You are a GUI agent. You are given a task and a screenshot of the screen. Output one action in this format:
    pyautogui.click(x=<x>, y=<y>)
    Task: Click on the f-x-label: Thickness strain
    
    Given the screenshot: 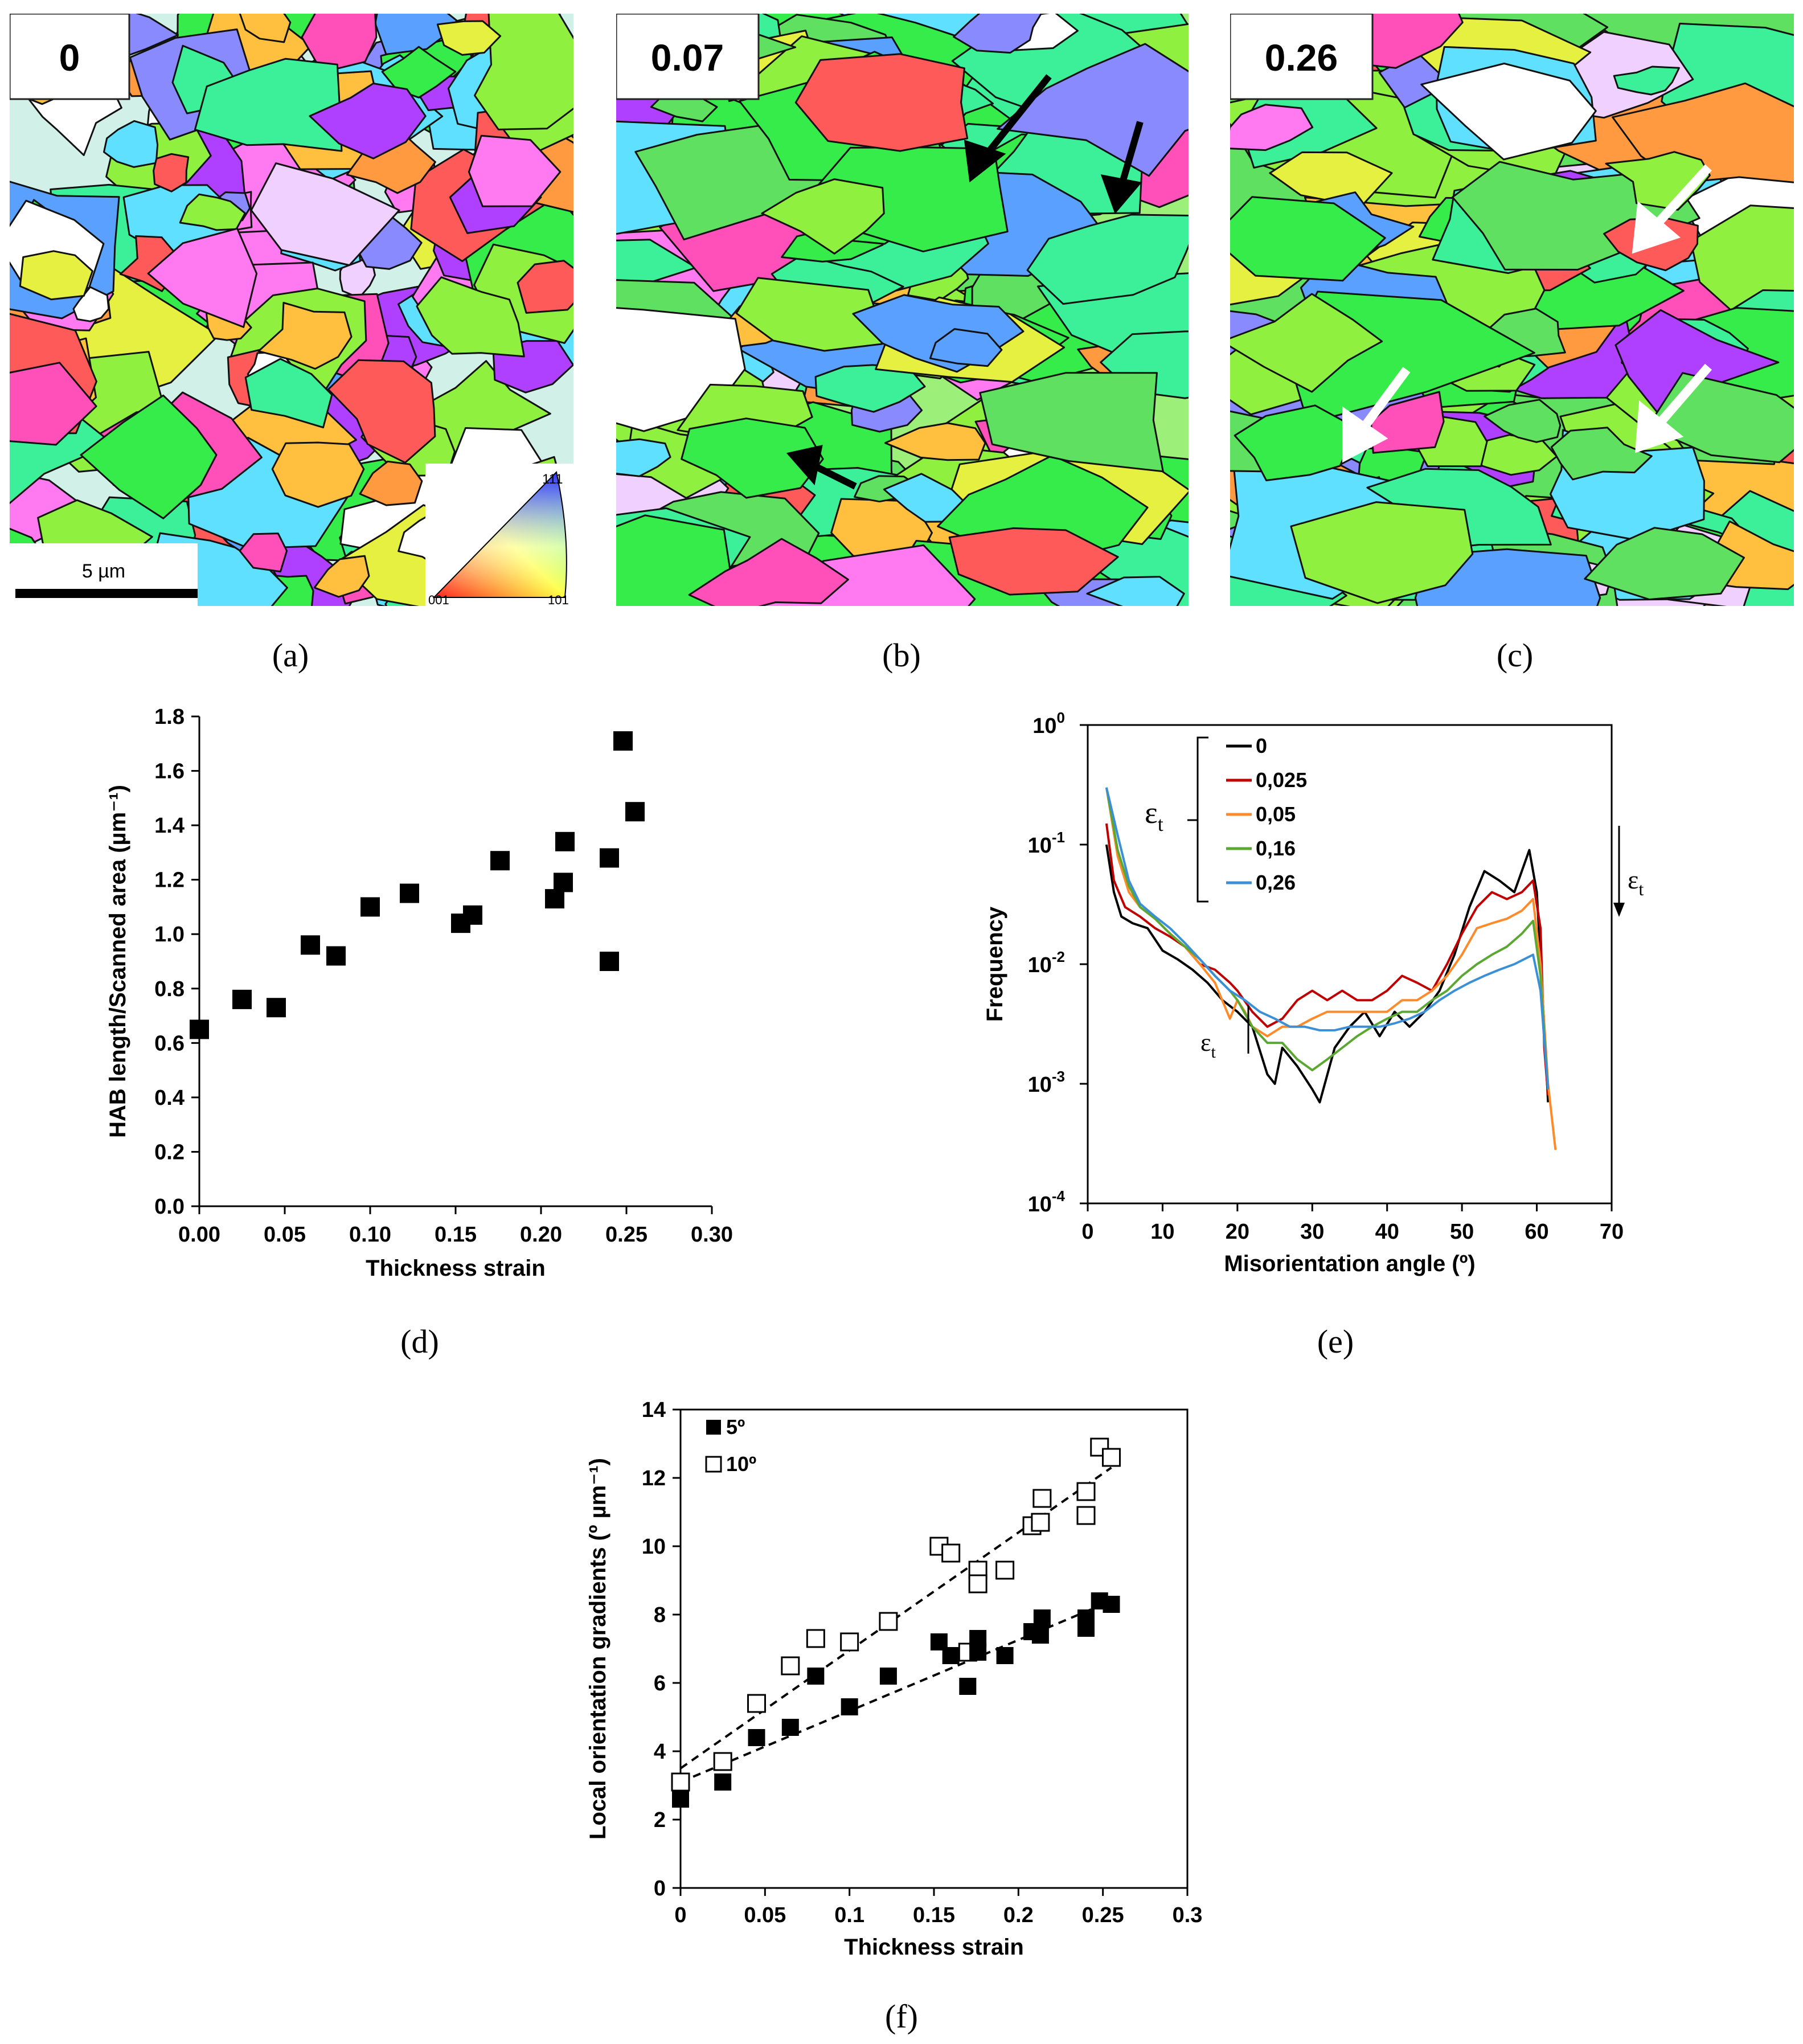 What is the action you would take?
    pyautogui.click(x=934, y=1947)
    